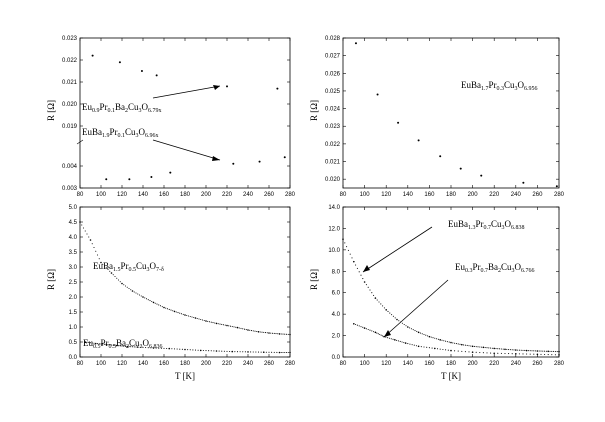 This screenshot has height=422, width=605. Describe the element at coordinates (336, 315) in the screenshot. I see `y-tick-label: 4.0` at that location.